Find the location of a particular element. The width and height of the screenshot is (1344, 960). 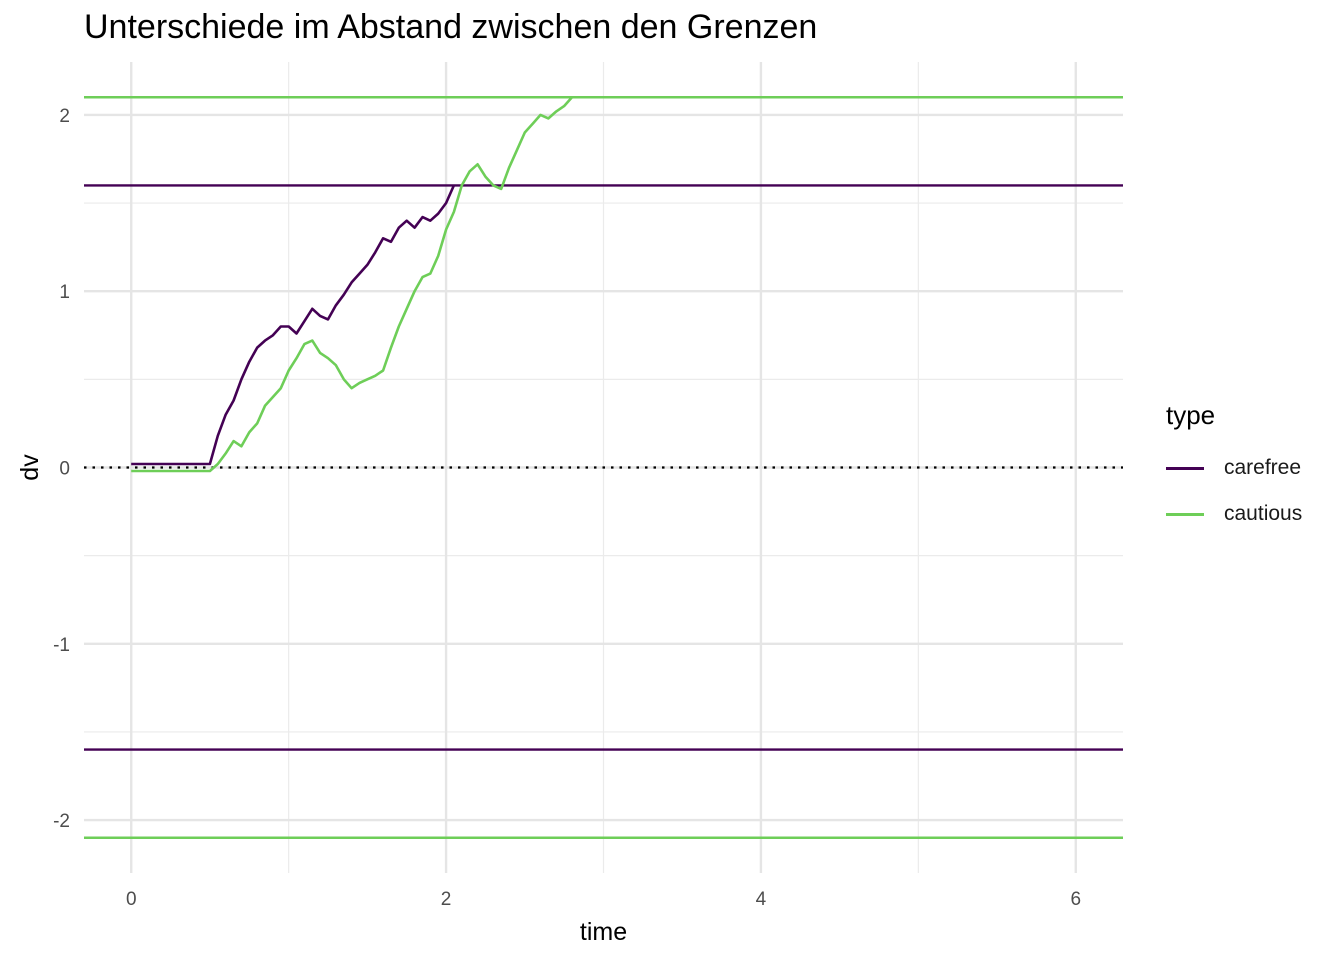

legend-label-carefree: carefree is located at coordinates (1263, 467).